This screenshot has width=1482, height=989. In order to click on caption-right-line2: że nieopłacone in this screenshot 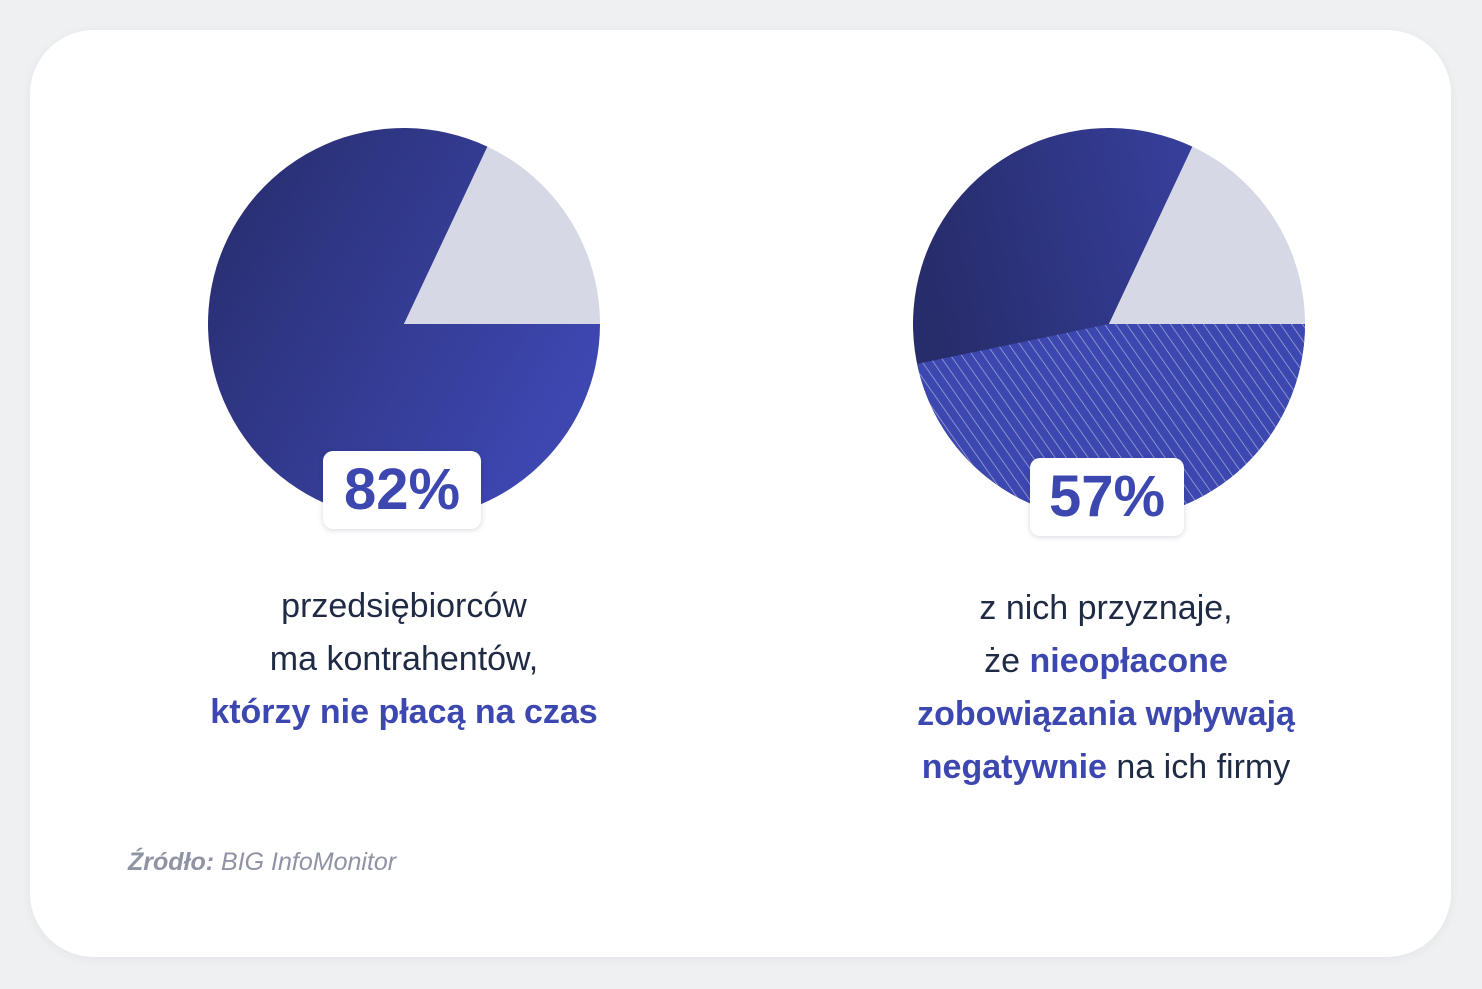, I will do `click(1106, 661)`.